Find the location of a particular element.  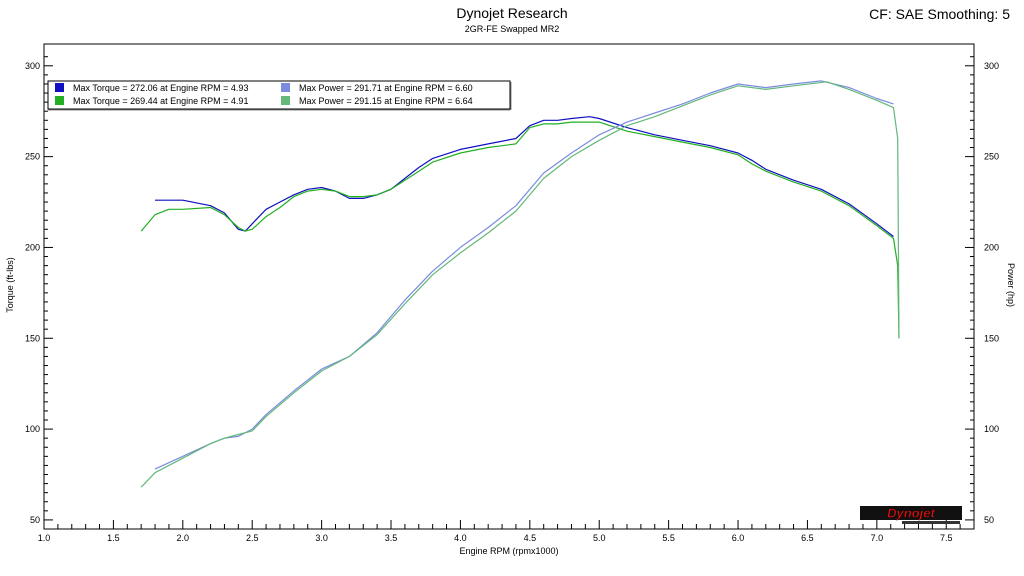

x-tick-label: 1.5 is located at coordinates (113, 538).